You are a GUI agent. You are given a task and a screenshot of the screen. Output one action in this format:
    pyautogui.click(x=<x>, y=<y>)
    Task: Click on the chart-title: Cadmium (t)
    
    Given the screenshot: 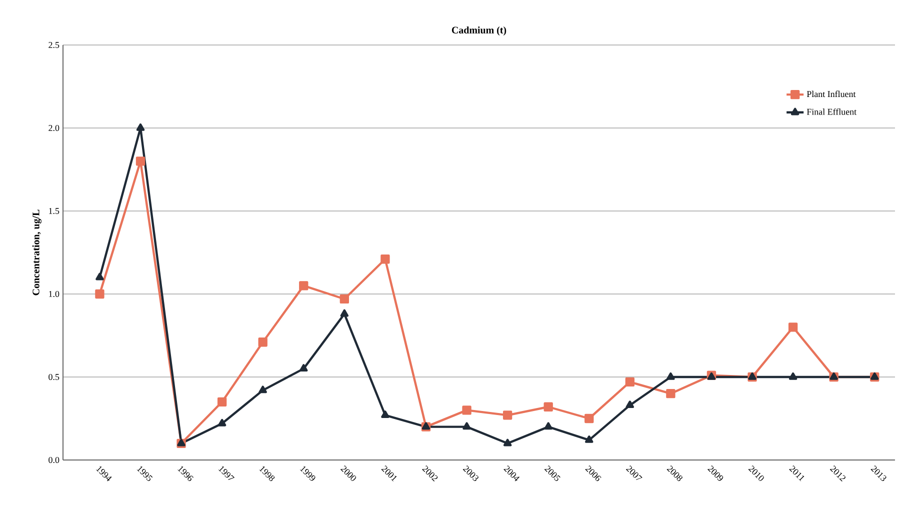 What is the action you would take?
    pyautogui.click(x=479, y=31)
    